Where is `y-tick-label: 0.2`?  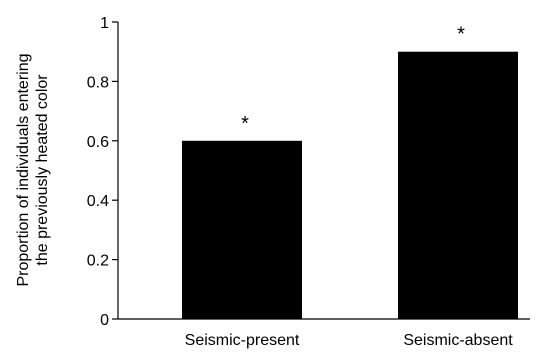
y-tick-label: 0.2 is located at coordinates (98, 261).